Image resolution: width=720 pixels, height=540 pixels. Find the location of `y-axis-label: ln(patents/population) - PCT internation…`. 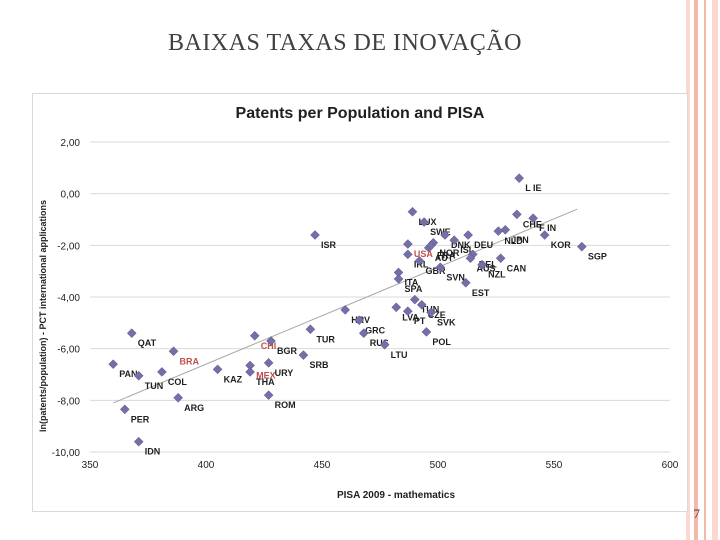

y-axis-label: ln(patents/population) - PCT internation… is located at coordinates (43, 316).